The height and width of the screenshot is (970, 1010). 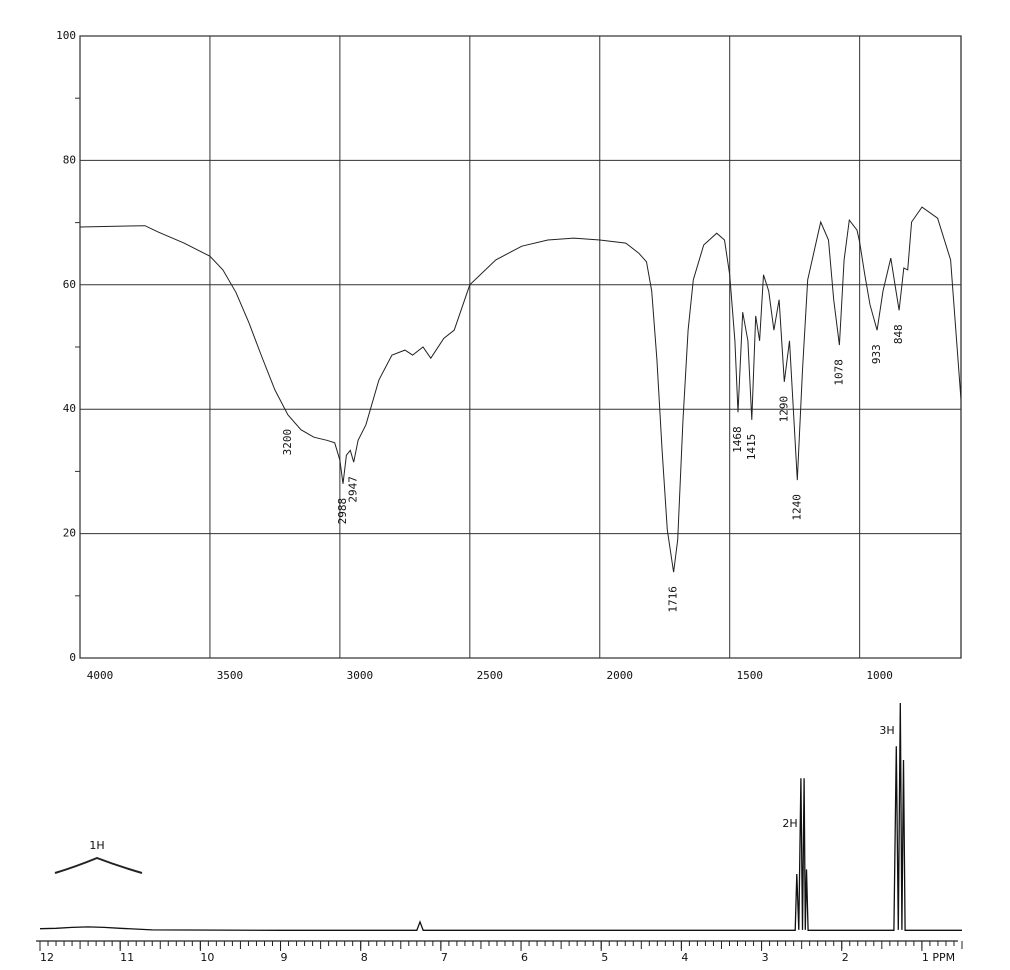 I want to click on integration-label: 2H, so click(x=789, y=823).